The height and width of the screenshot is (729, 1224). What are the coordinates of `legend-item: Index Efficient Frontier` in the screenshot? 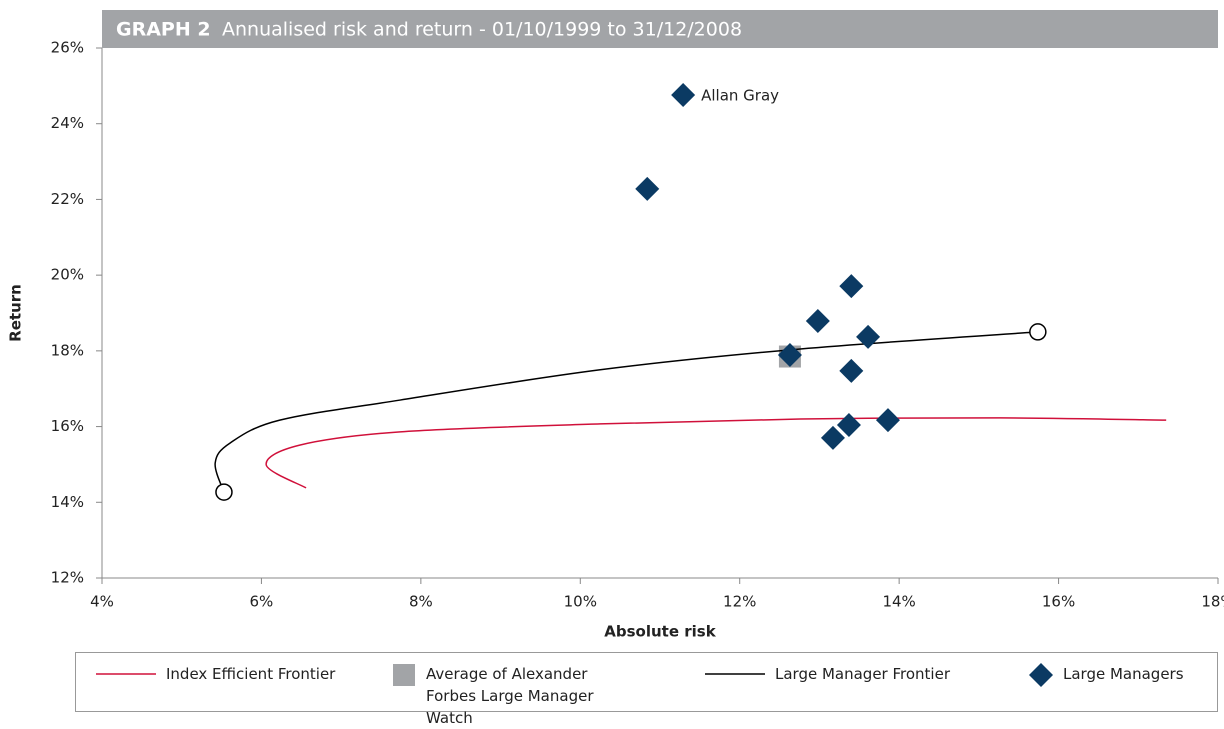 It's located at (256, 675).